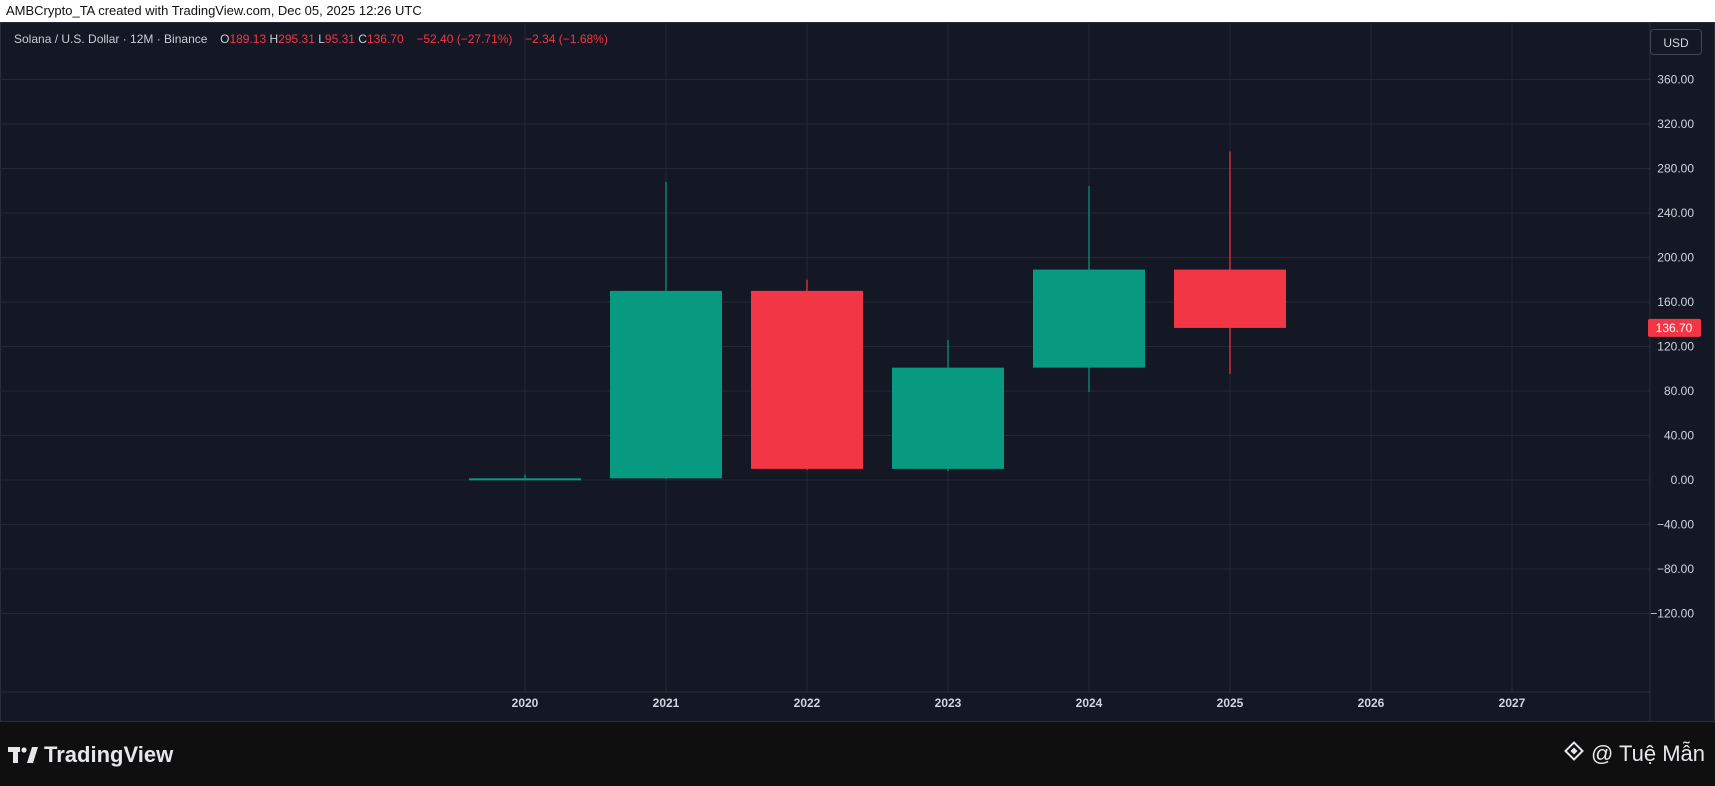 This screenshot has height=786, width=1715. What do you see at coordinates (857, 754) in the screenshot?
I see `footer: TradingView @ Tuệ Mẫn` at bounding box center [857, 754].